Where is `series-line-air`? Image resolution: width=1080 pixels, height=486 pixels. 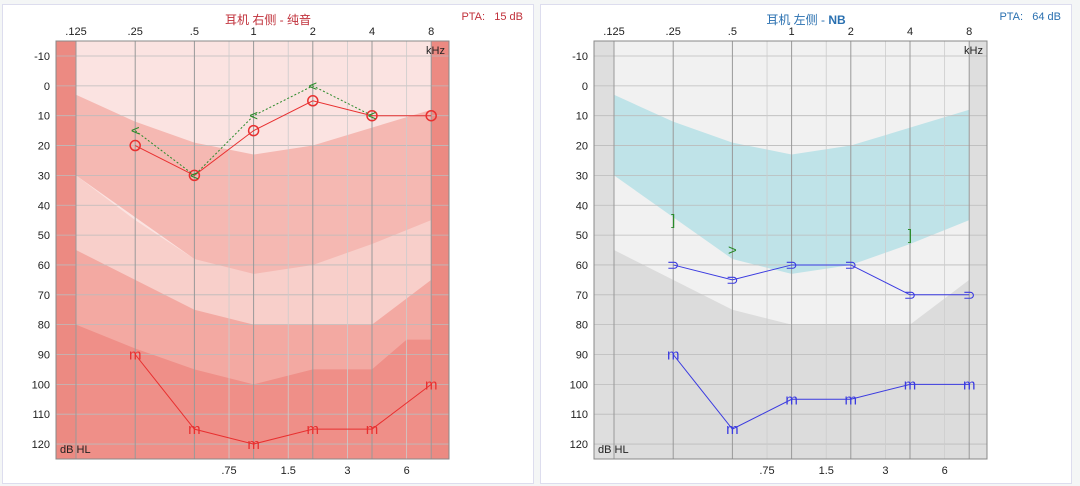
series-line-air is located at coordinates (283, 138).